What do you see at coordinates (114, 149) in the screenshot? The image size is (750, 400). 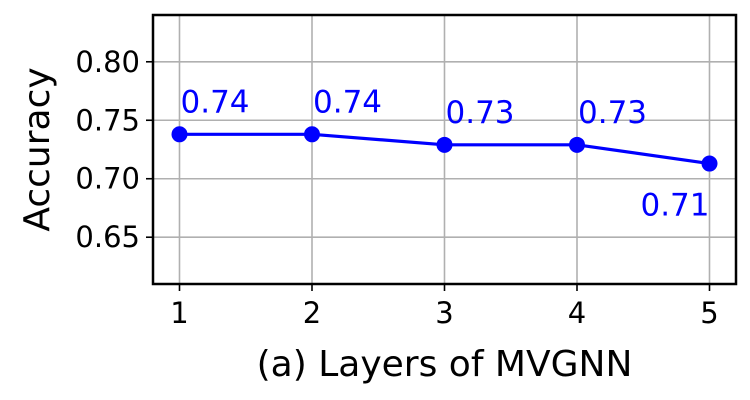 I see `y-axis-ticks: 0.65 0.70 0.75 0.80` at bounding box center [114, 149].